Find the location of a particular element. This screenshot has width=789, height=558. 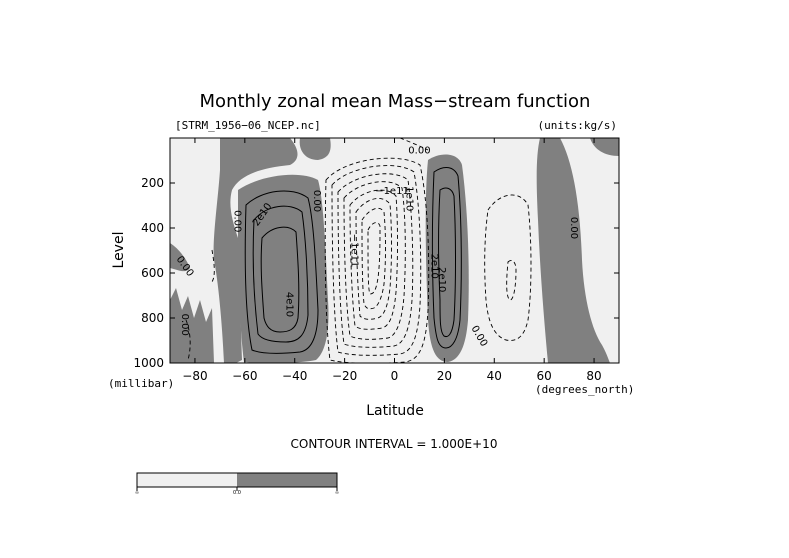

x-tick-label: −40 is located at coordinates (294, 376).